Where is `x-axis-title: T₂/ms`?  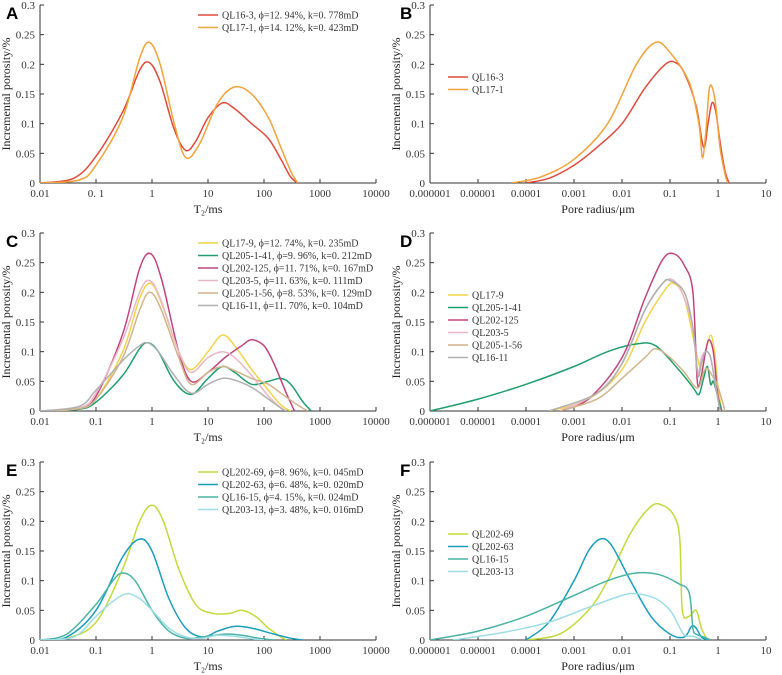 x-axis-title: T₂/ms is located at coordinates (208, 437).